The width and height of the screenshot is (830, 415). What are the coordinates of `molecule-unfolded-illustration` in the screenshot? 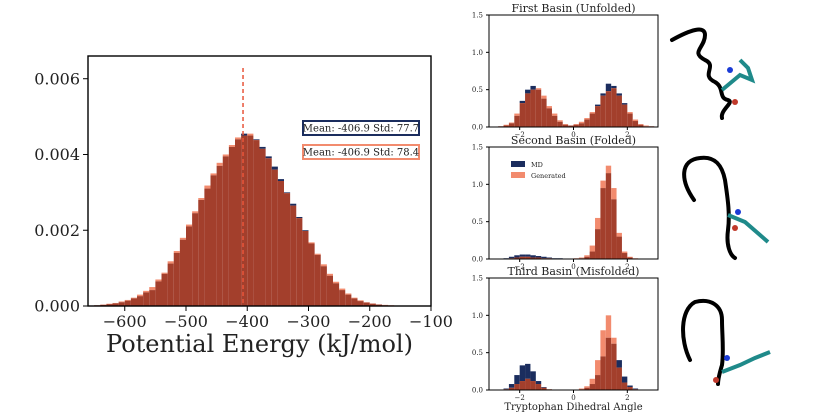 It's located at (713, 73).